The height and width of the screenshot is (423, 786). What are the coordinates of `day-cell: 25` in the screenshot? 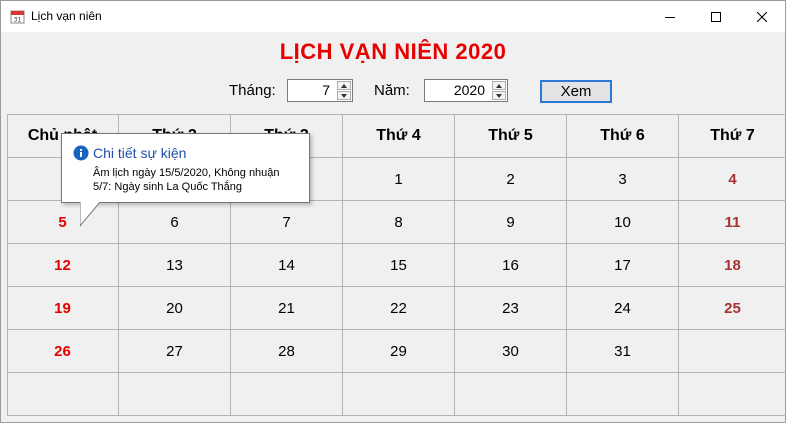 It's located at (732, 308).